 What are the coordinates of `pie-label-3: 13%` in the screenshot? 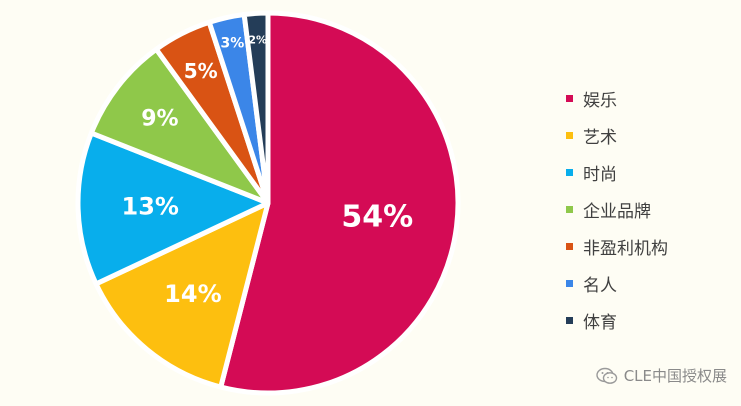 It's located at (150, 207).